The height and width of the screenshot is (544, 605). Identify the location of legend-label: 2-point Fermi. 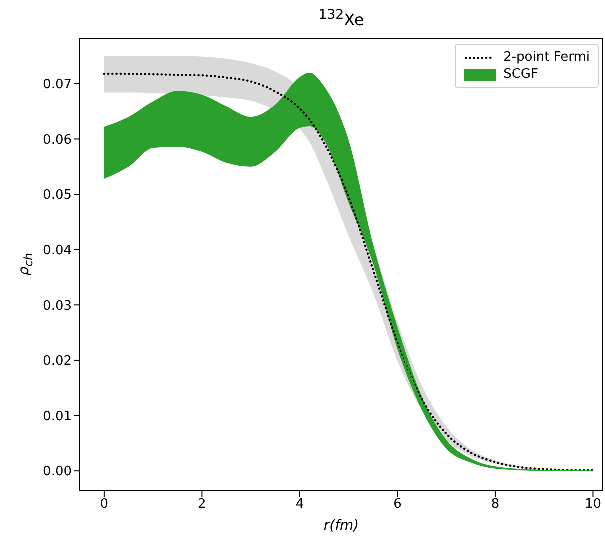
(547, 57).